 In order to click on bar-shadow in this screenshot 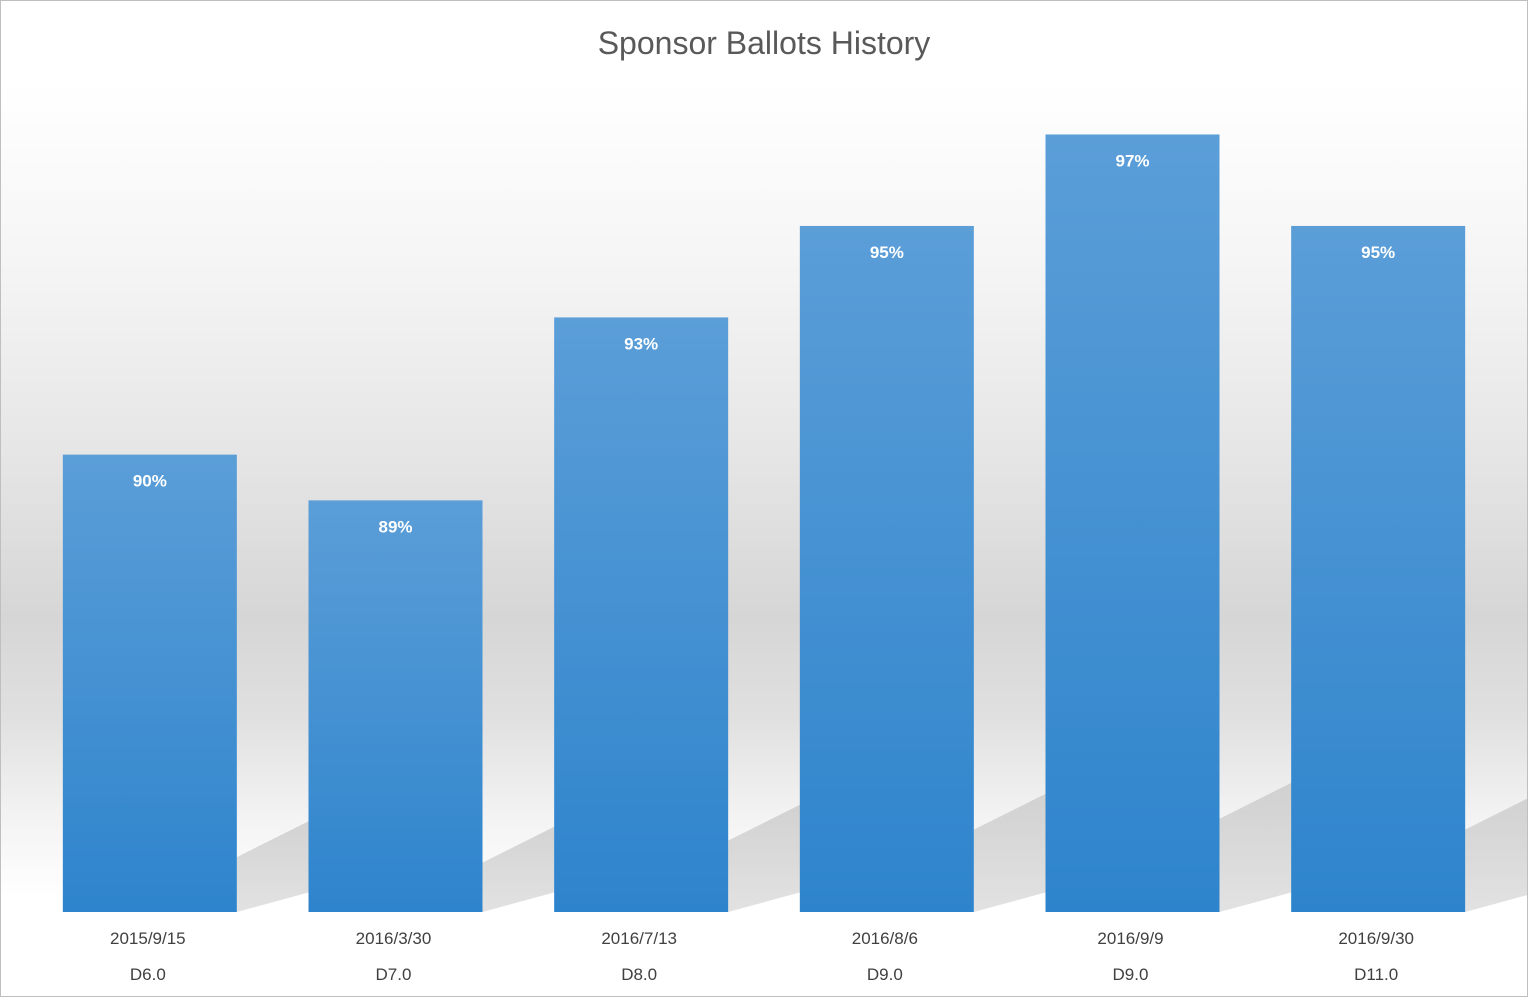, I will do `click(1496, 855)`.